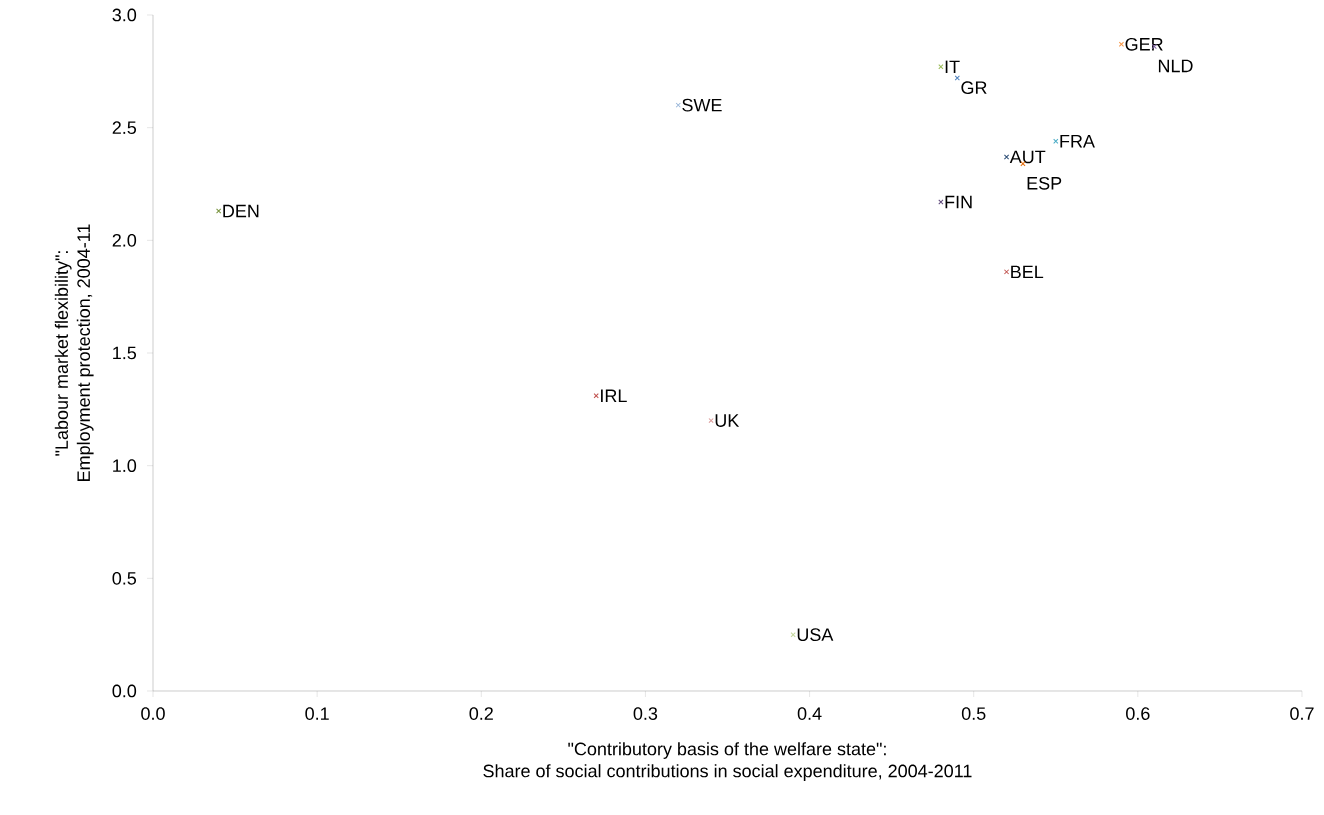 This screenshot has height=815, width=1324. What do you see at coordinates (1302, 713) in the screenshot?
I see `x-tick-label: 0.7` at bounding box center [1302, 713].